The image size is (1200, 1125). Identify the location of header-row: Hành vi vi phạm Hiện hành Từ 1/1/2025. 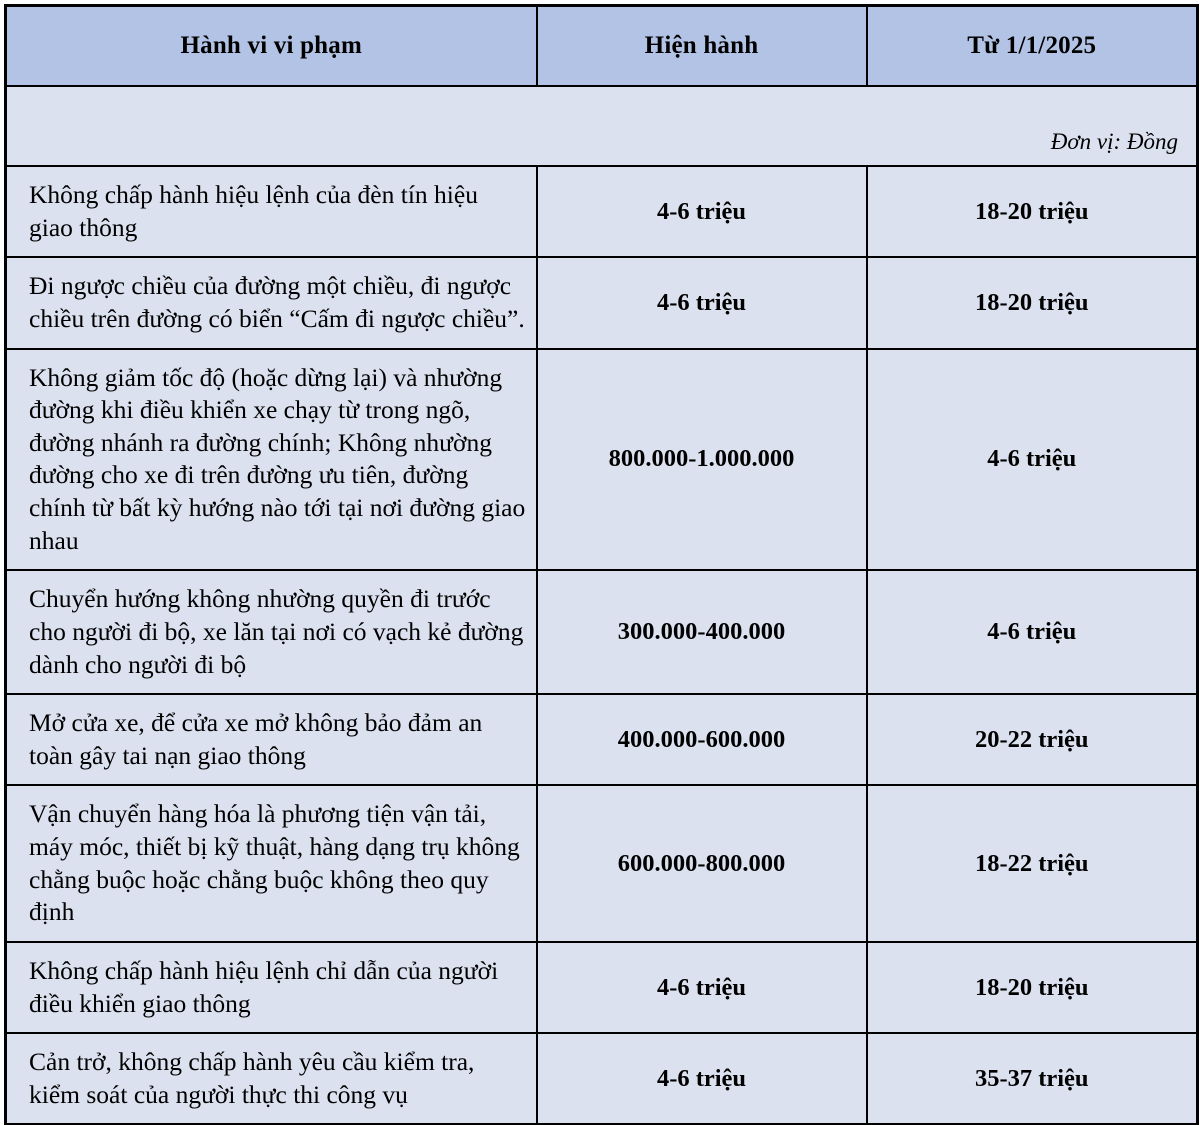
(601, 45).